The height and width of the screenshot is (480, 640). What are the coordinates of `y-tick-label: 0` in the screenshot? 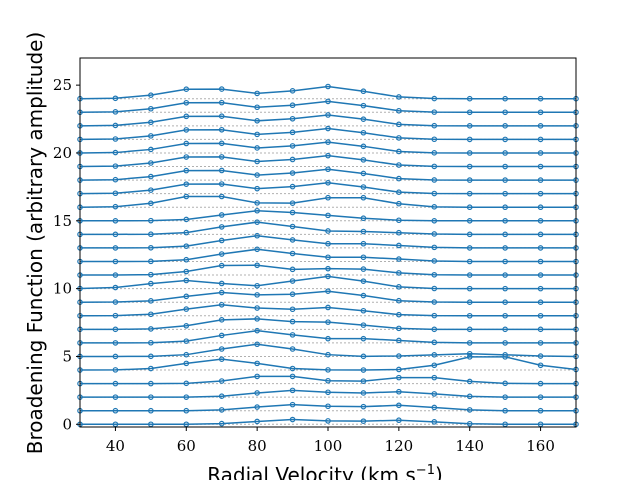 It's located at (67, 424).